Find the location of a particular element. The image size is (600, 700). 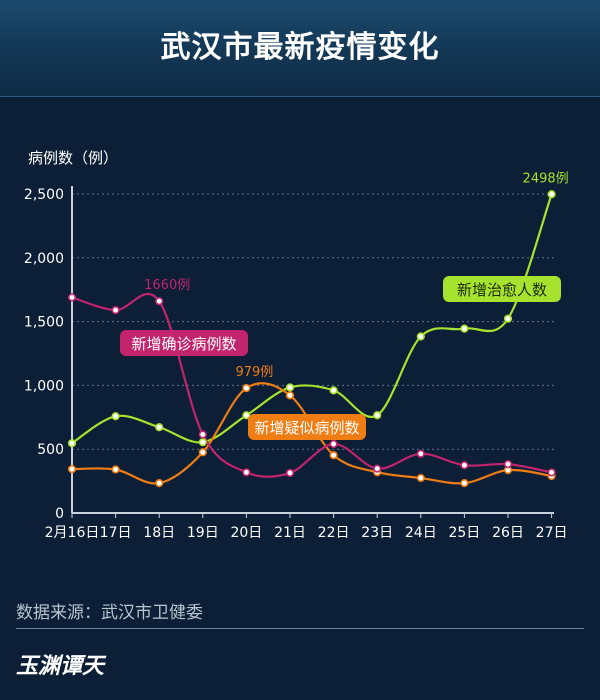

x-tick-label: 27日 is located at coordinates (552, 533).